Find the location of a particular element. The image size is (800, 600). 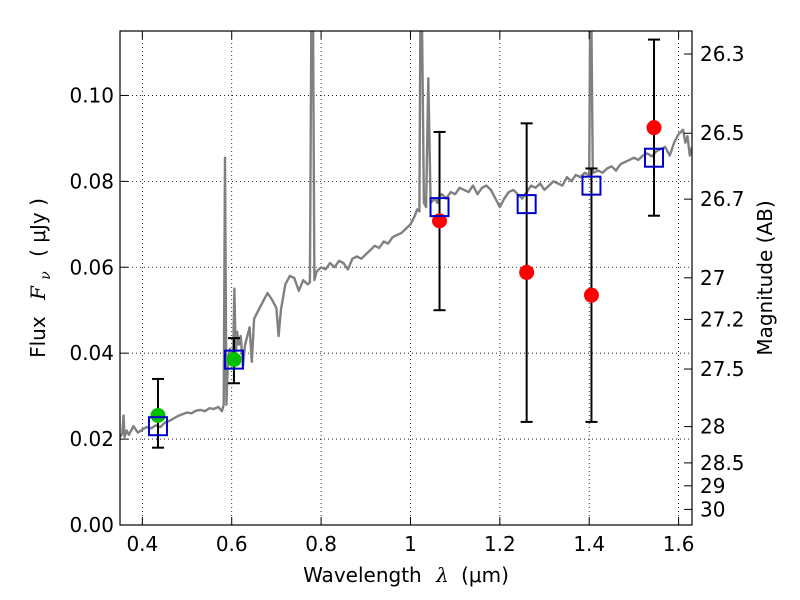

y-tick-label: 0.06 is located at coordinates (91, 267).